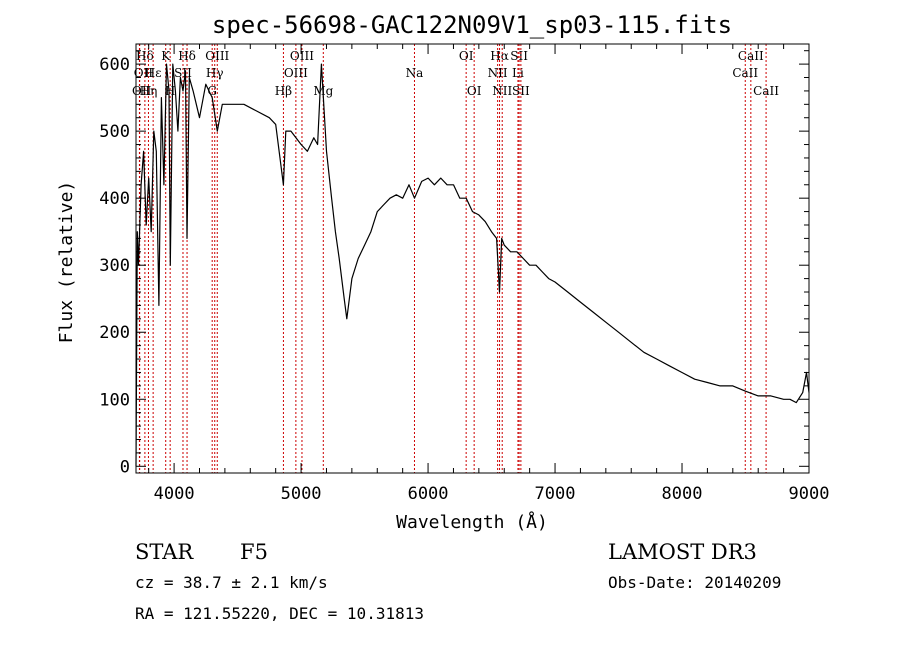 Image resolution: width=900 pixels, height=649 pixels. What do you see at coordinates (472, 25) in the screenshot?
I see `chart-title: spec-56698-GAC122N09V1_sp03-115.fits` at bounding box center [472, 25].